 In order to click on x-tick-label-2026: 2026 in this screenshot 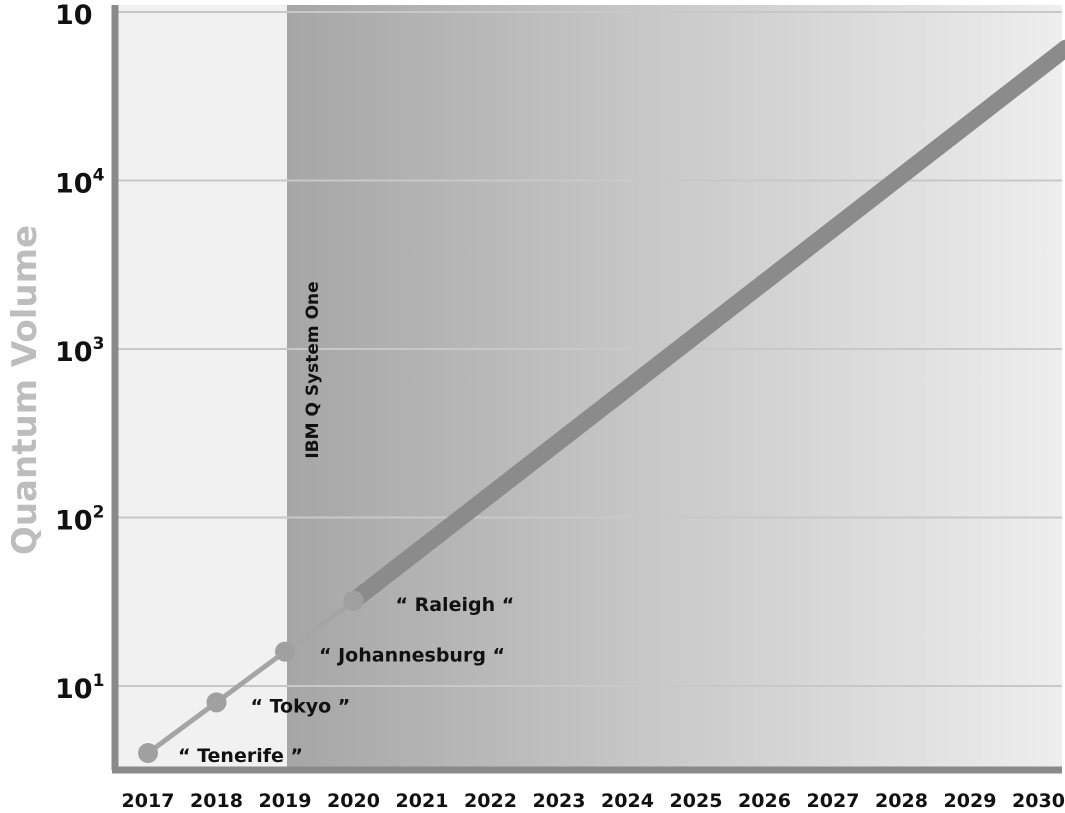, I will do `click(764, 799)`.